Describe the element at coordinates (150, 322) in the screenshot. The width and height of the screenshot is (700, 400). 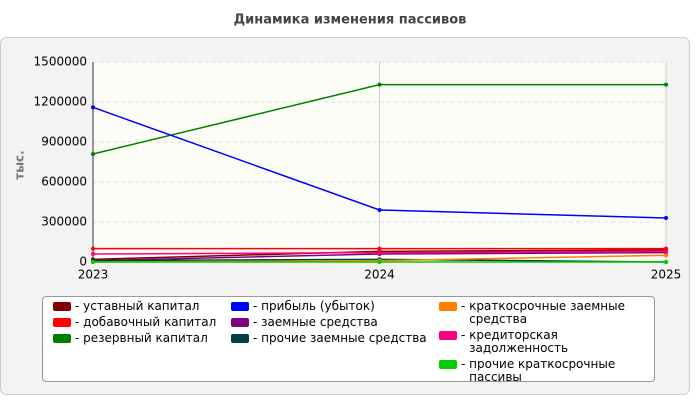
I see `legend-label: добавочный капитал` at that location.